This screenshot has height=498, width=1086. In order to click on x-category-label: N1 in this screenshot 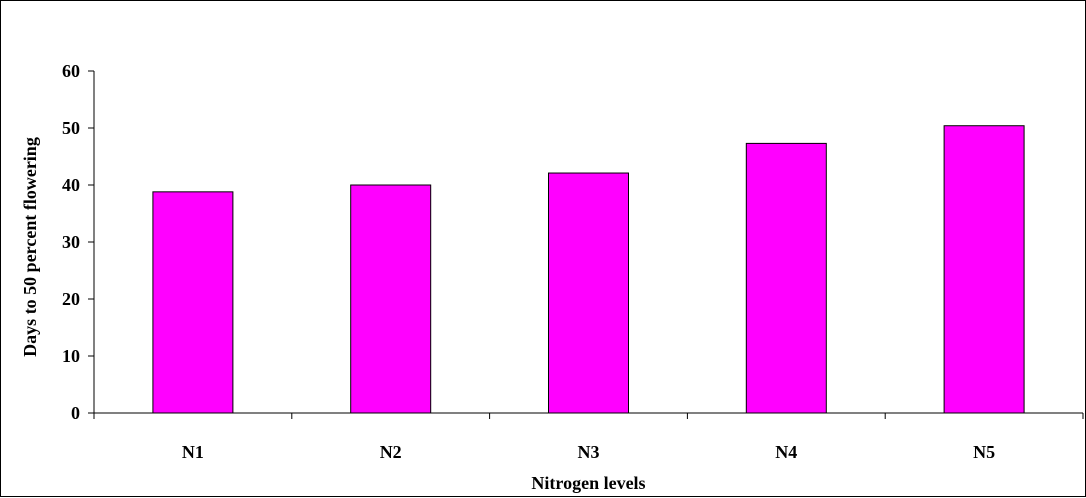, I will do `click(193, 452)`.